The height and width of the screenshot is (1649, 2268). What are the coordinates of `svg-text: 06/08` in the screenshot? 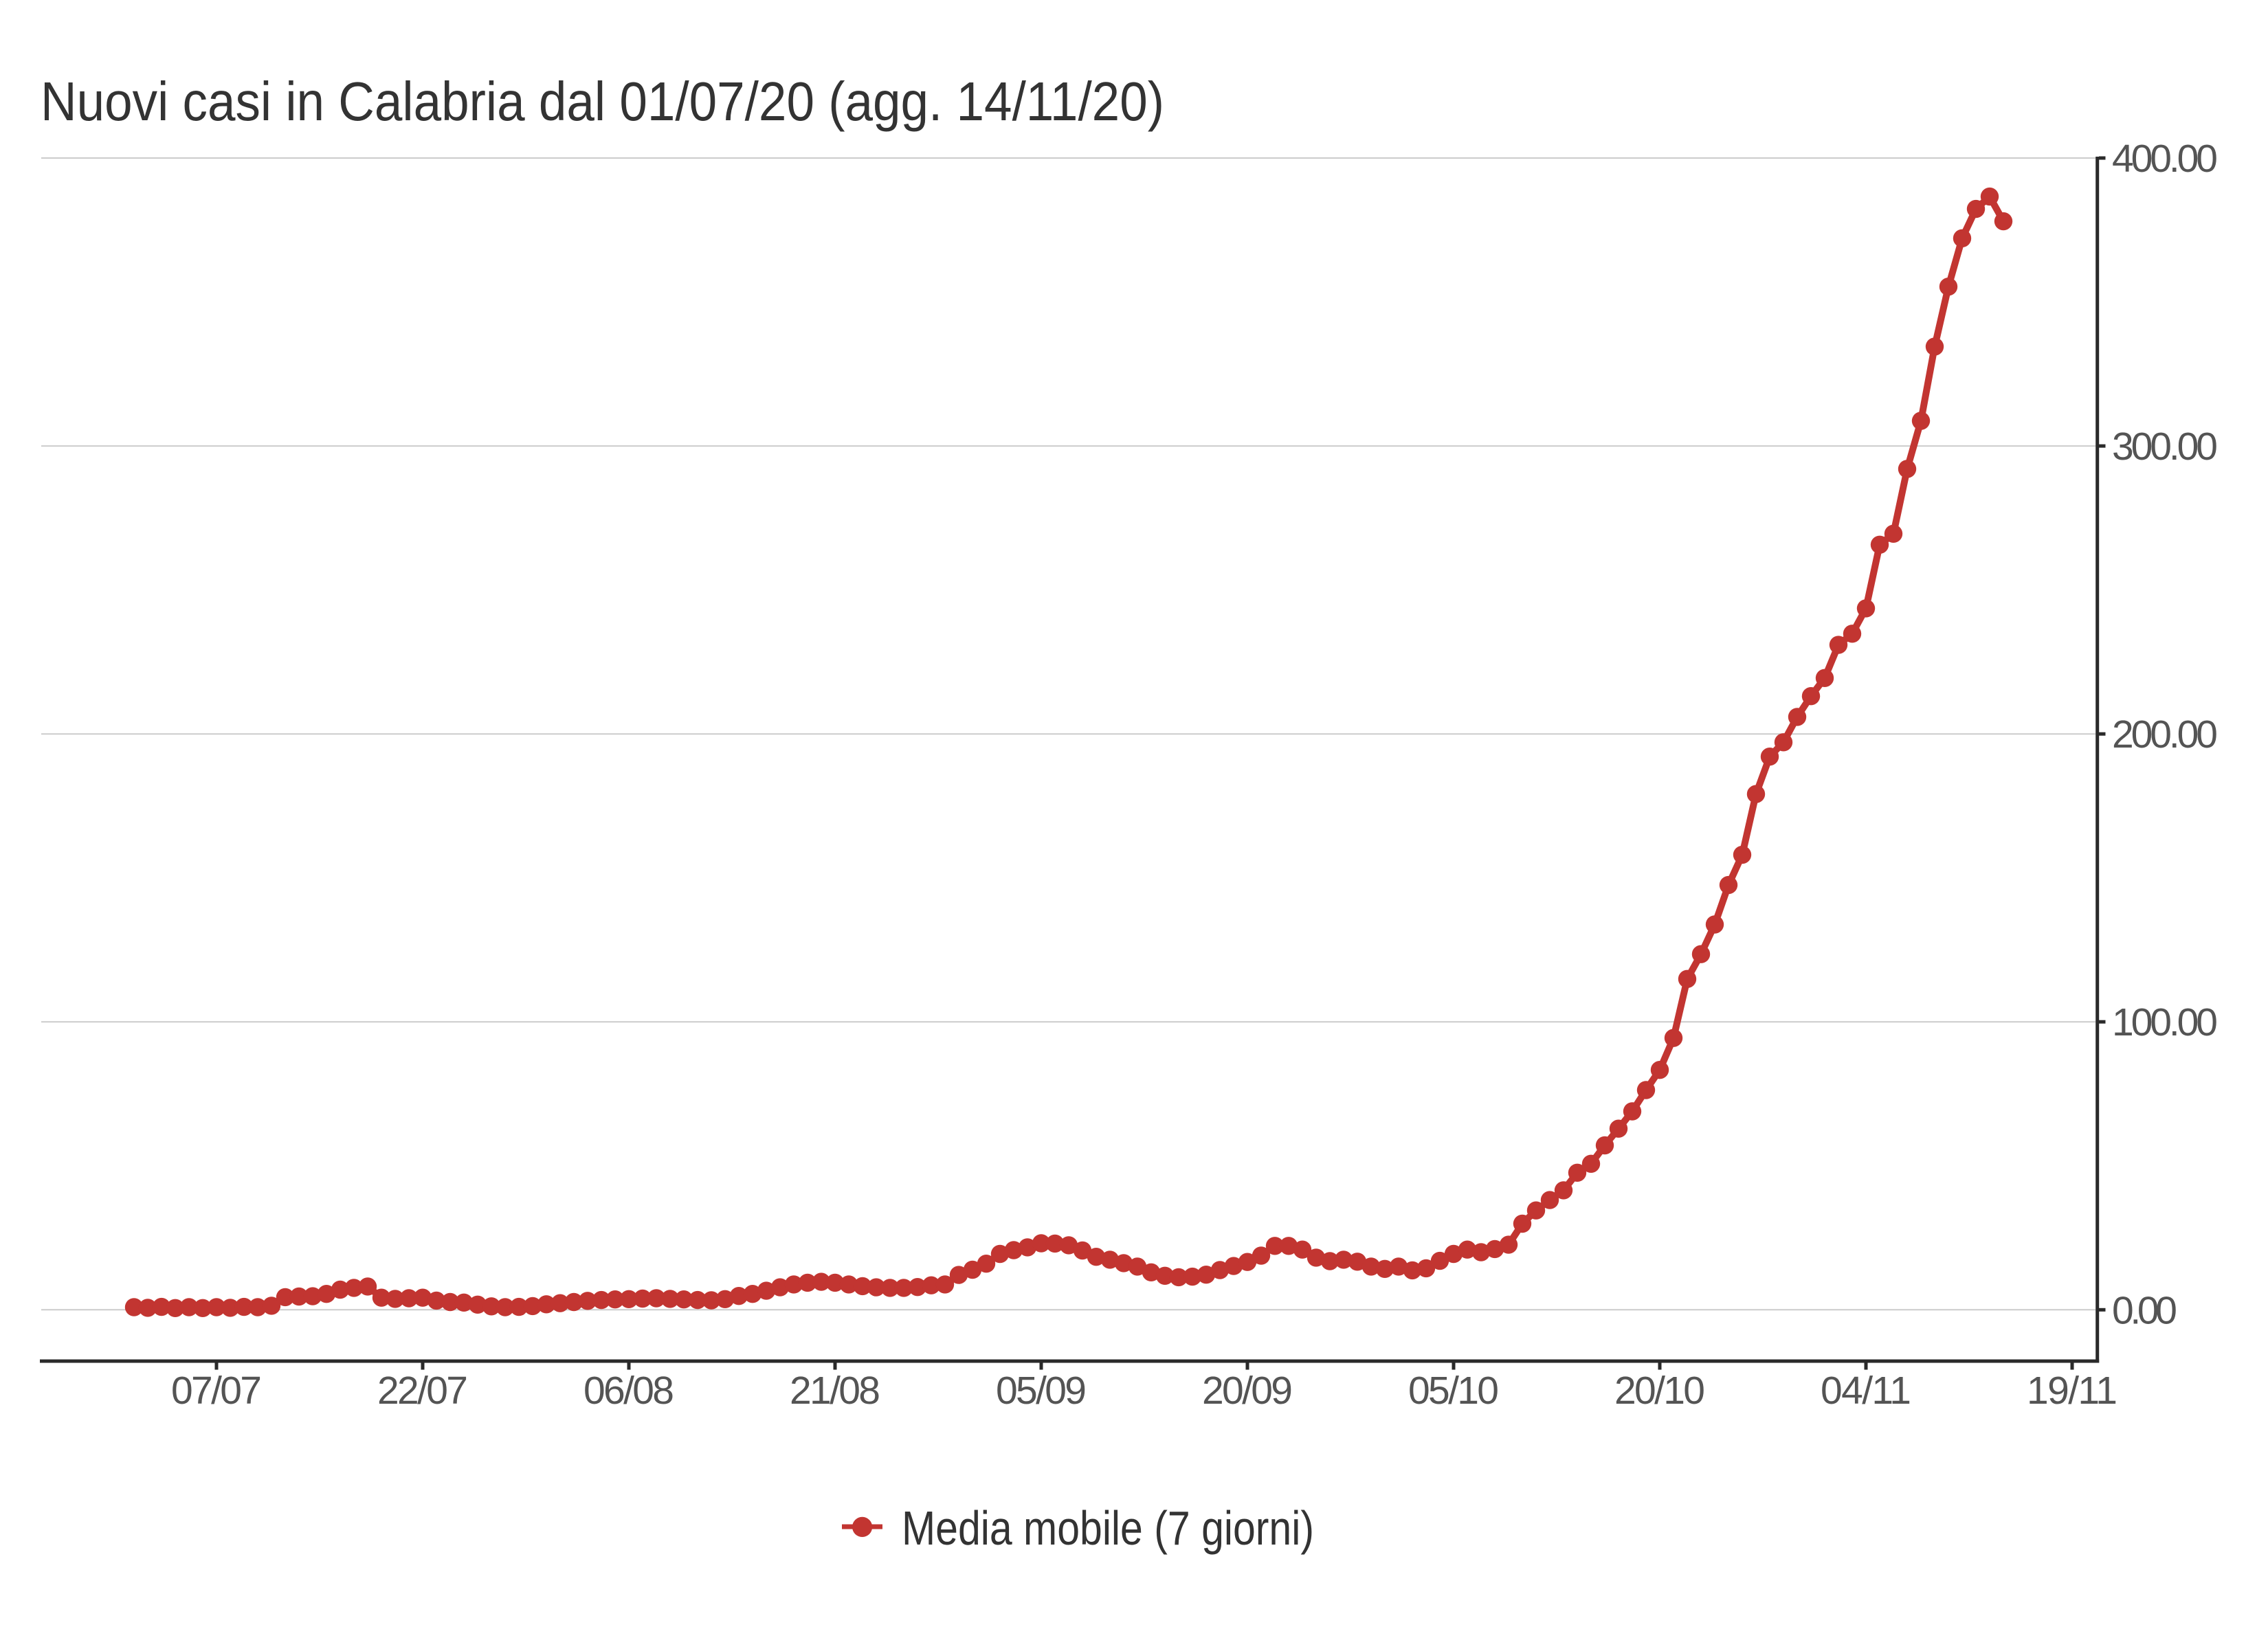 It's located at (628, 1391).